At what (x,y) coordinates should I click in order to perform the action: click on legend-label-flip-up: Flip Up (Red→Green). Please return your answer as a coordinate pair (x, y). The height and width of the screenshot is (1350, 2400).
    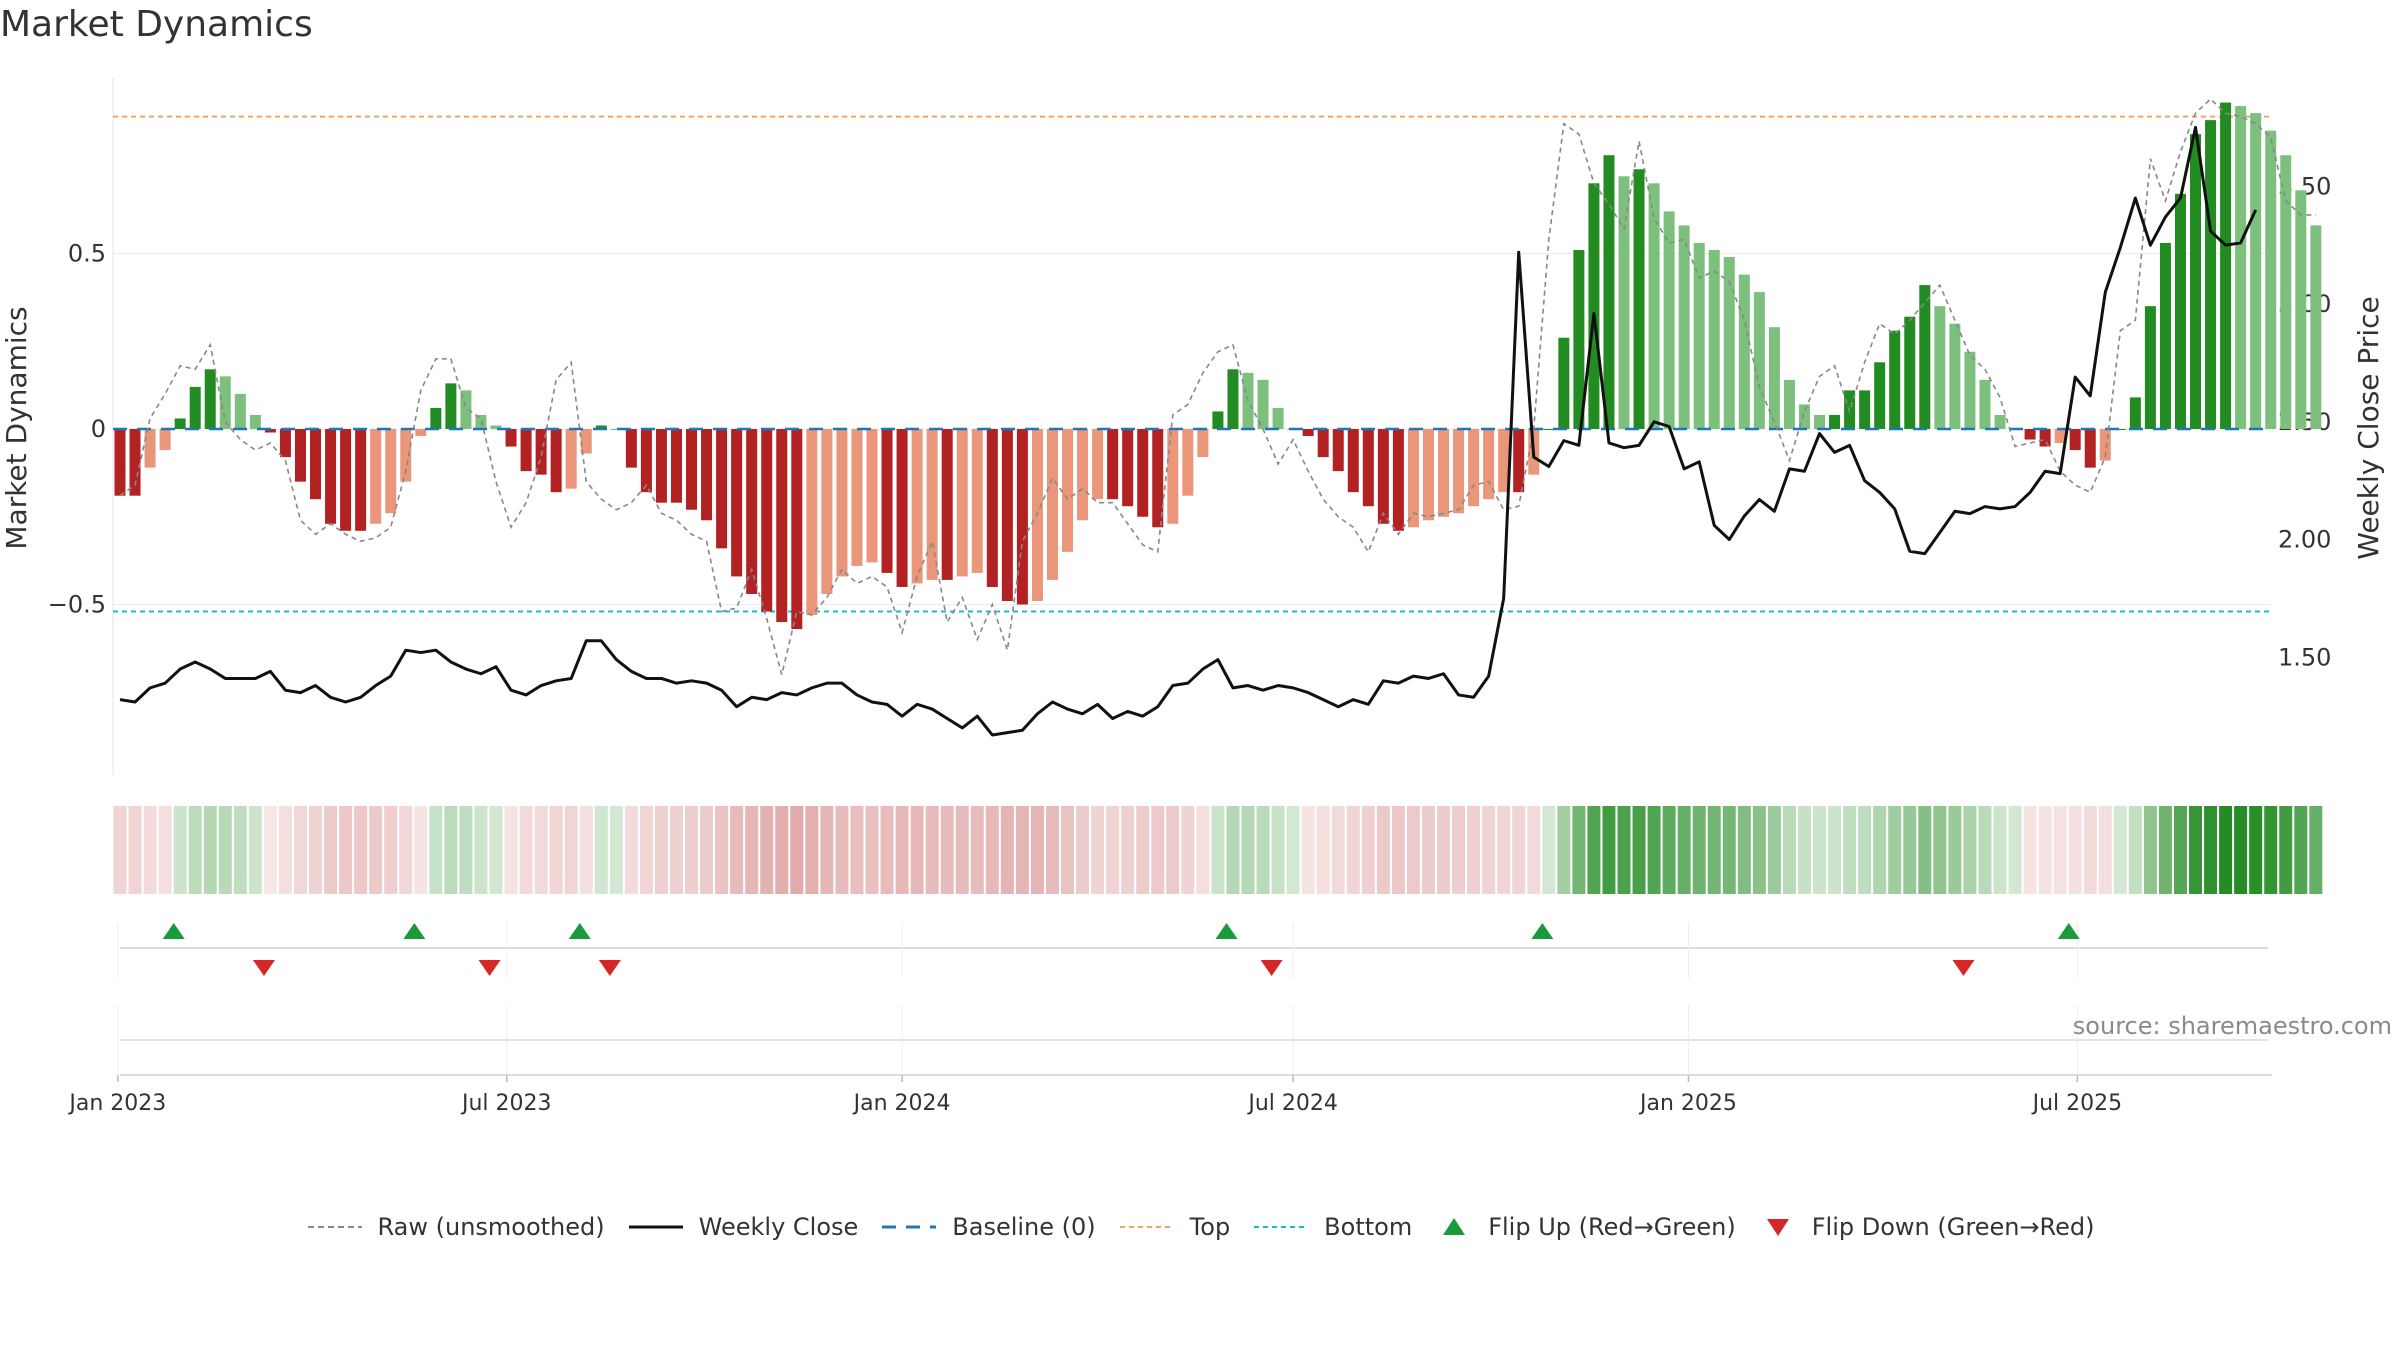
    Looking at the image, I should click on (1612, 1227).